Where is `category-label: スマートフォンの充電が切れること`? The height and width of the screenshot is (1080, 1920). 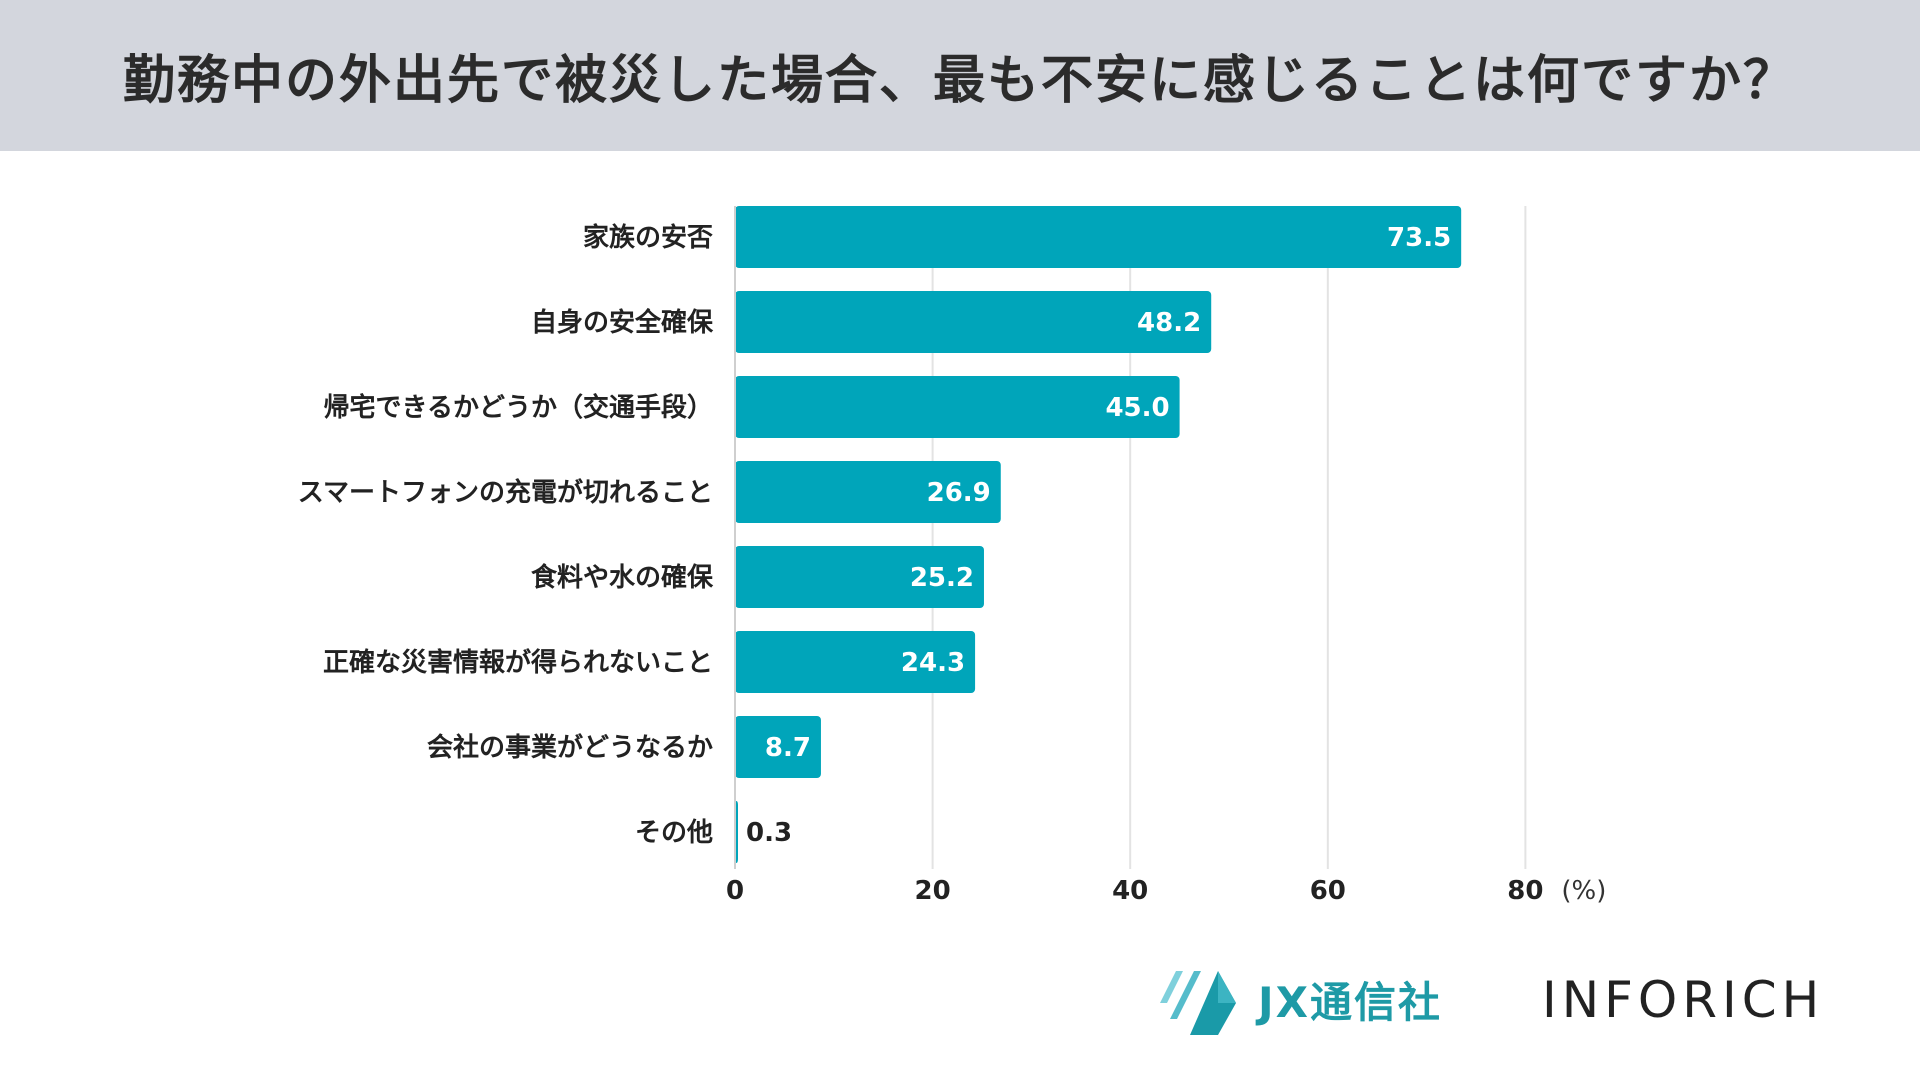
category-label: スマートフォンの充電が切れること is located at coordinates (505, 492).